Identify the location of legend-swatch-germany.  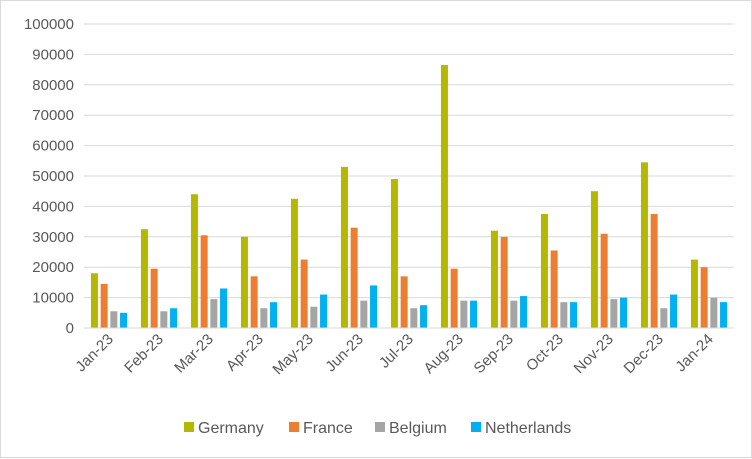
(189, 427).